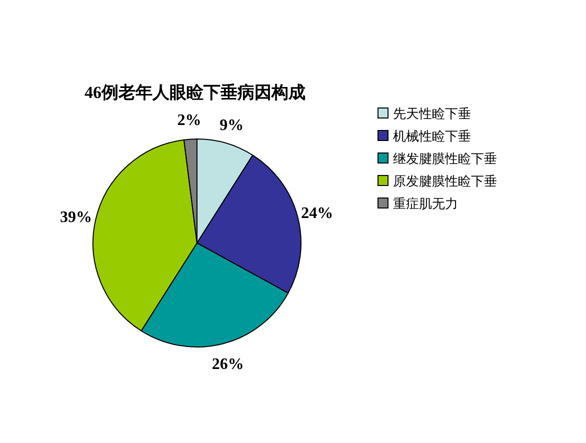 Image resolution: width=586 pixels, height=443 pixels. Describe the element at coordinates (445, 158) in the screenshot. I see `legend-label: 继发腱膜性睑下垂` at that location.